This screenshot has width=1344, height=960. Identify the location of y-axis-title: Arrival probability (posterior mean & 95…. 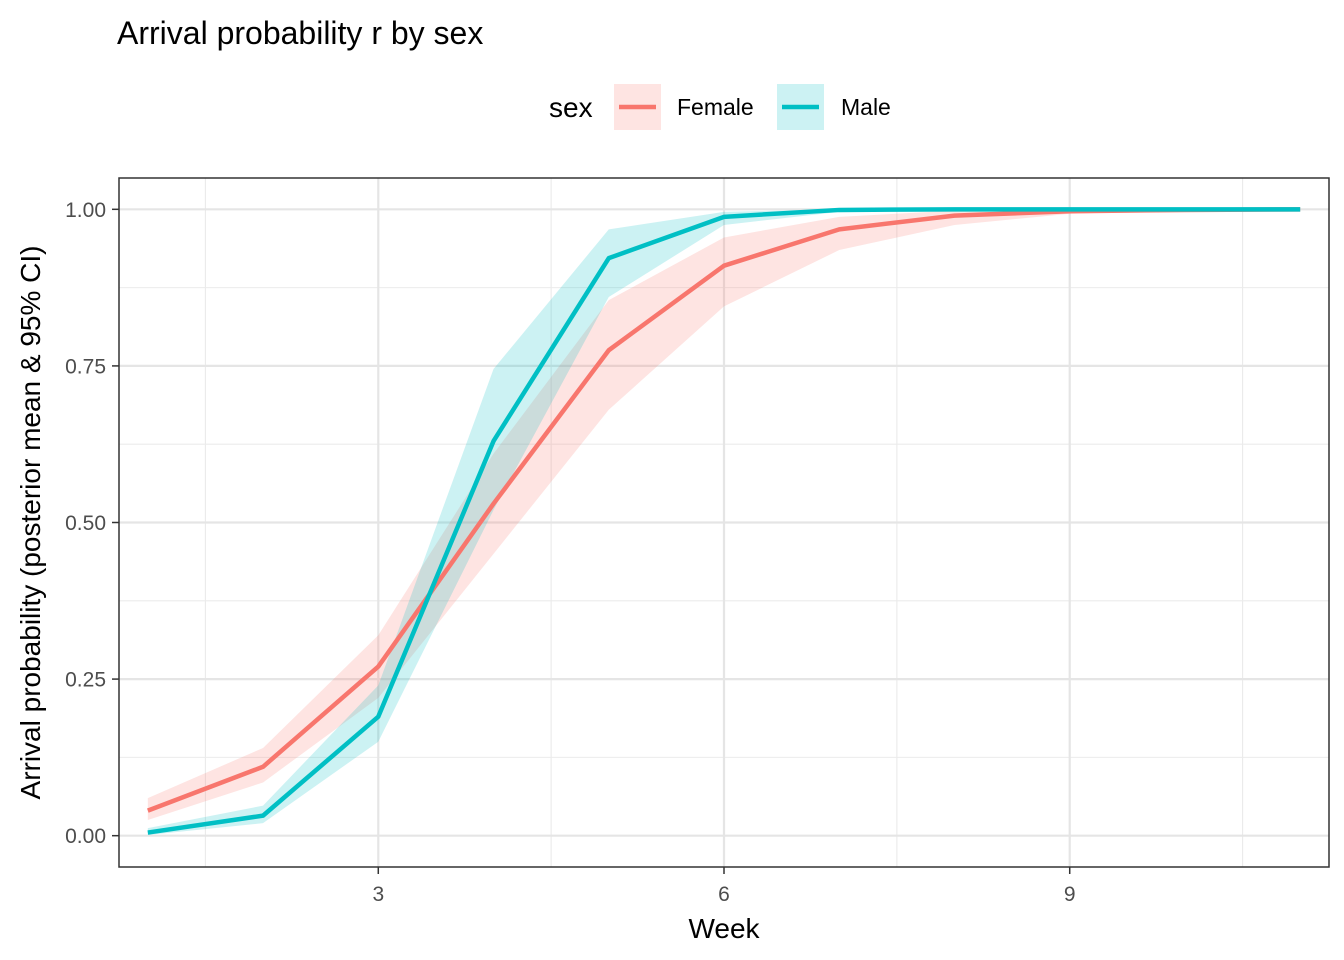
(30, 523).